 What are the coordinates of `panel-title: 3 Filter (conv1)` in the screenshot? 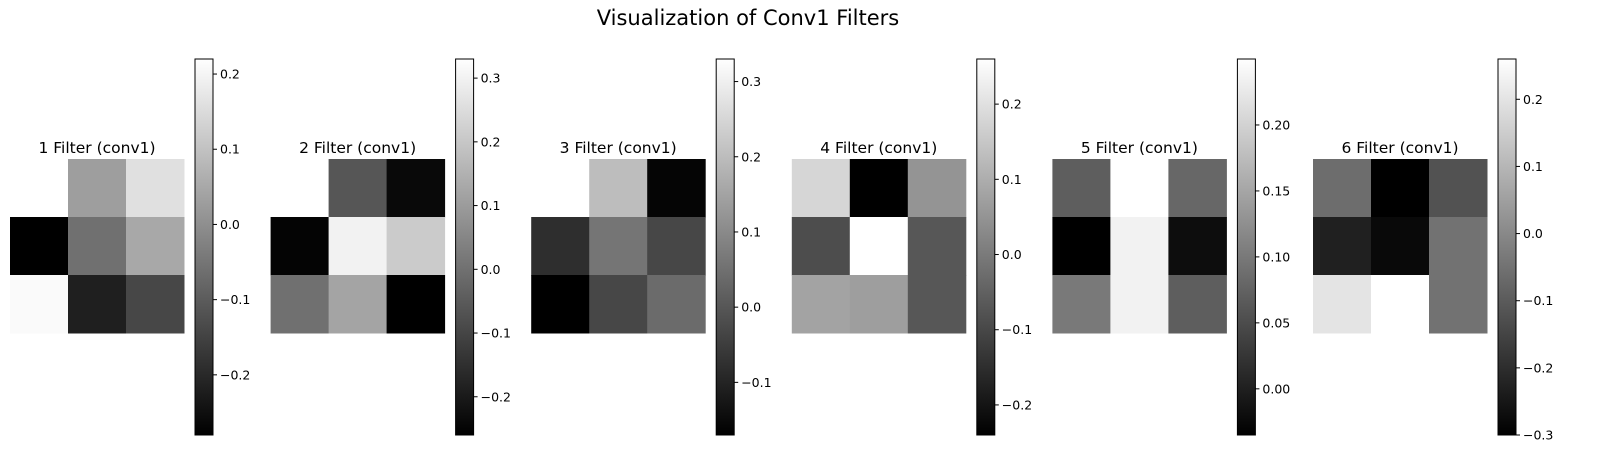 It's located at (618, 148).